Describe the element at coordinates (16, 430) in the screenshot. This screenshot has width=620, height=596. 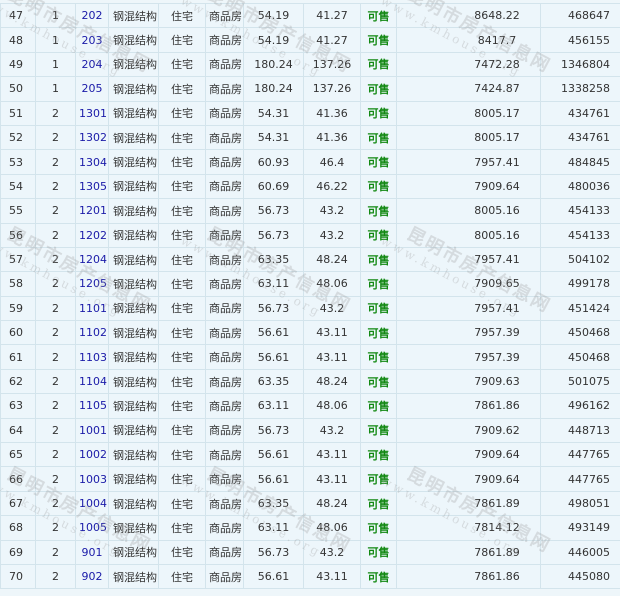
I see `row-number: 64` at that location.